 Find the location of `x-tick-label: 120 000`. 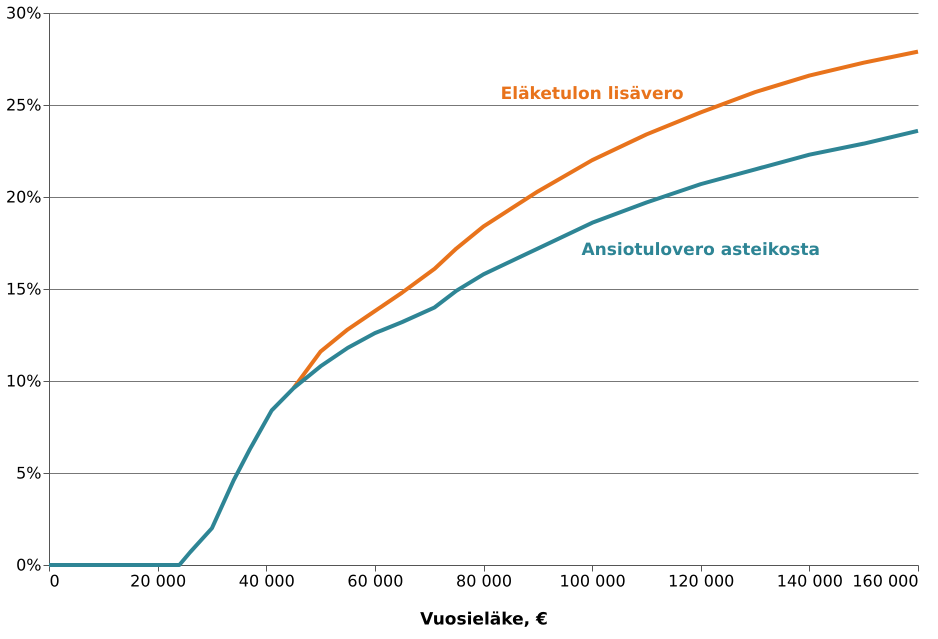

x-tick-label: 120 000 is located at coordinates (701, 581).